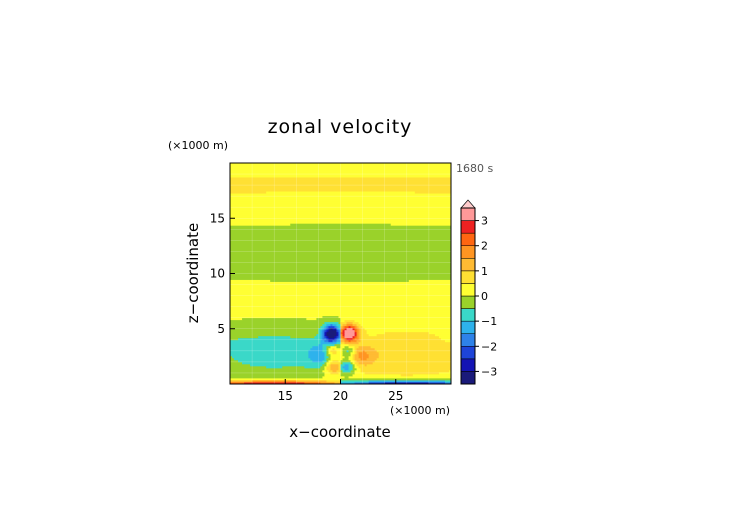  I want to click on plot-gridlines, so click(340, 273).